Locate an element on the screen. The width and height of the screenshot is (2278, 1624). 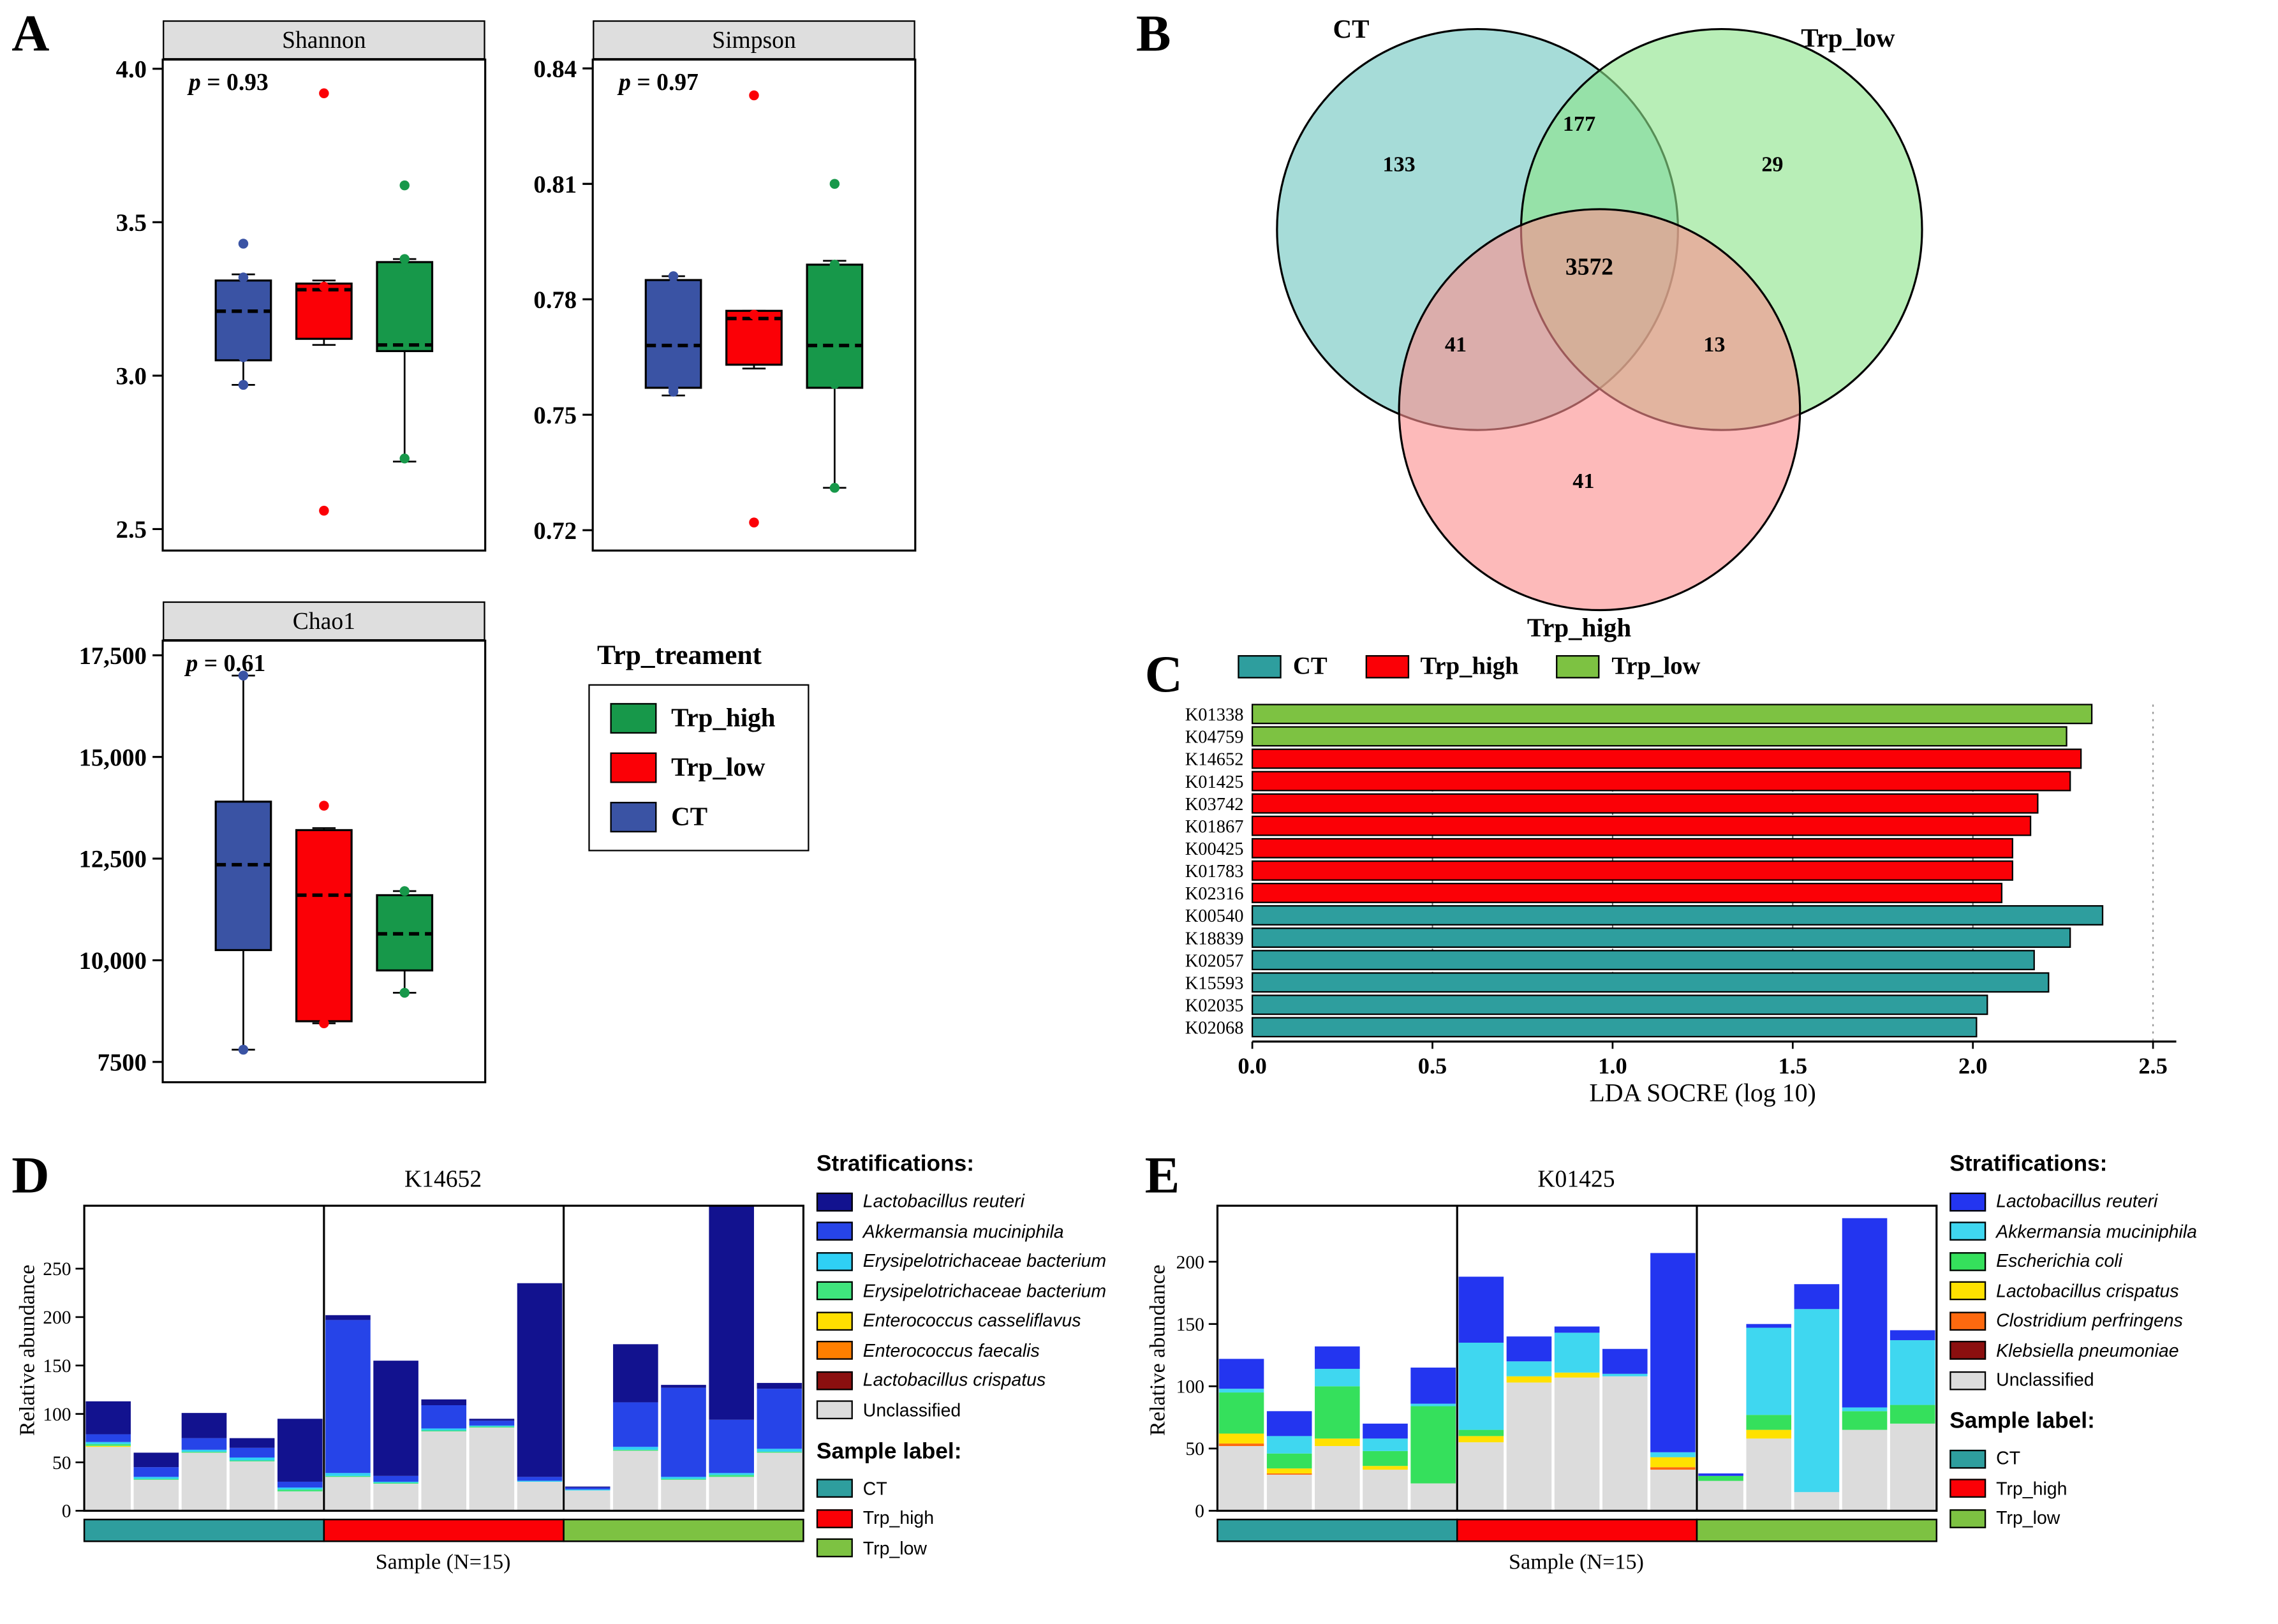
chao1-p-value: p = 0.61 is located at coordinates (226, 664).